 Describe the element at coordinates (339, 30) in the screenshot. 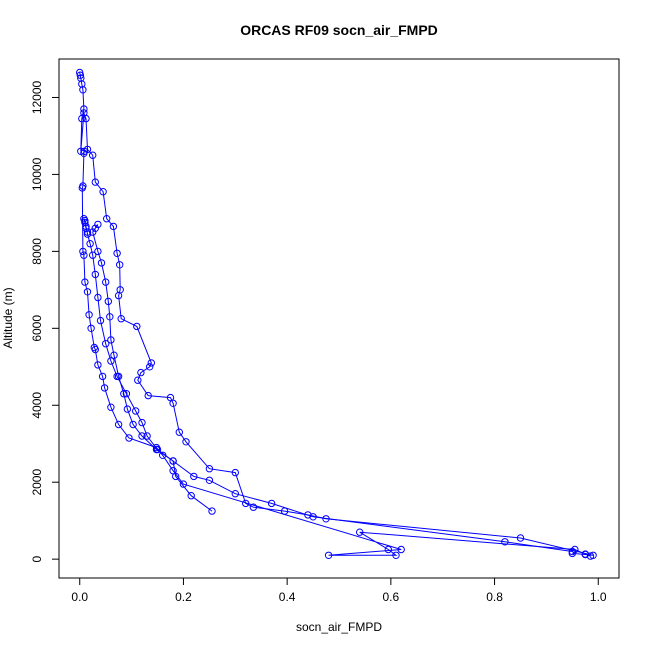

I see `chart-title: ORCAS RF09 socn_air_FMPD` at that location.